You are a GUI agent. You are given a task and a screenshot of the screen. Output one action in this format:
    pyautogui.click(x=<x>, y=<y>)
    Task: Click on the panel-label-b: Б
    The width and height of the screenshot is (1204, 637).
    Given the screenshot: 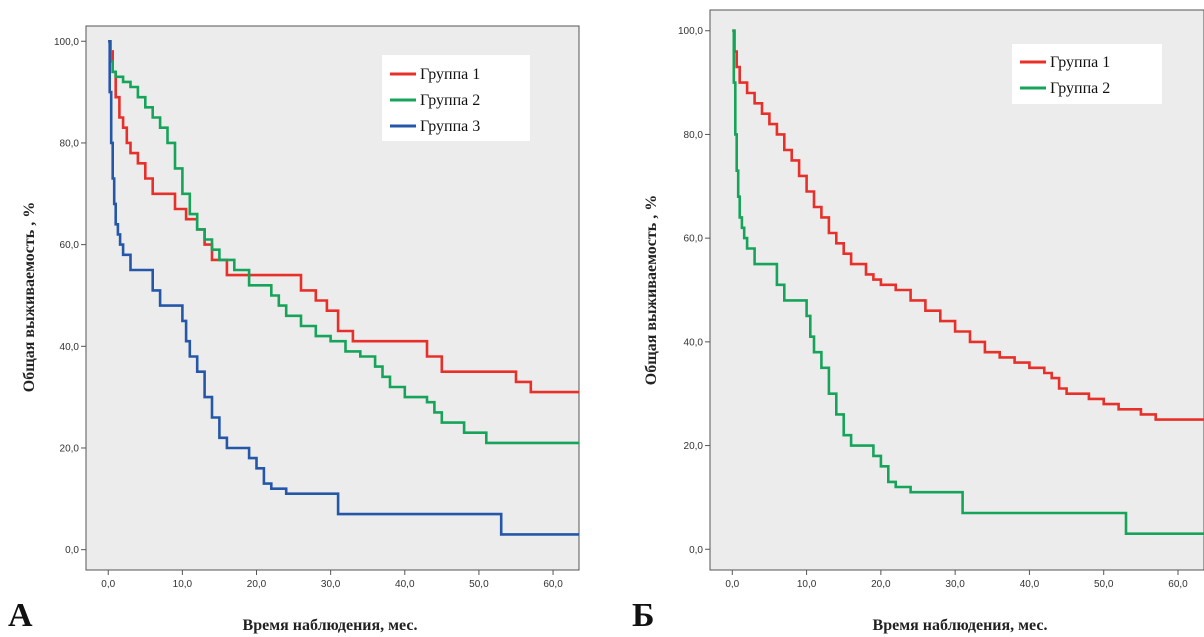 What is the action you would take?
    pyautogui.click(x=643, y=615)
    